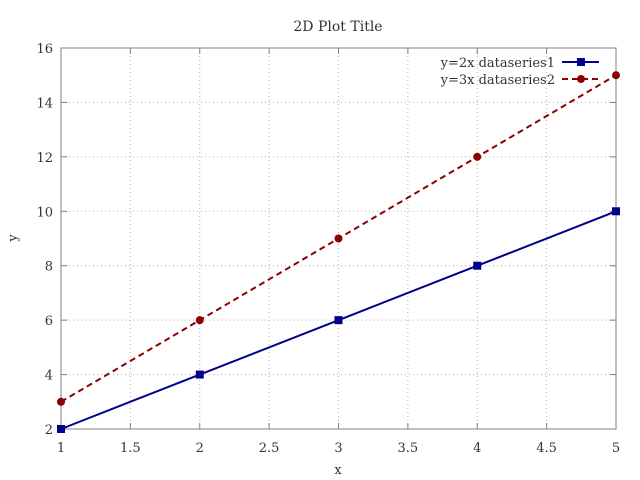 This screenshot has height=480, width=640. What do you see at coordinates (44, 212) in the screenshot?
I see `y-tick-label: 10` at bounding box center [44, 212].